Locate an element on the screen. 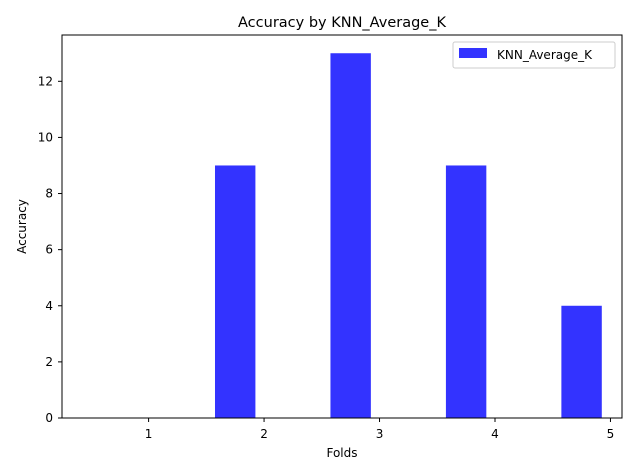 This screenshot has width=640, height=476. y-tick-label: 2 is located at coordinates (49, 362).